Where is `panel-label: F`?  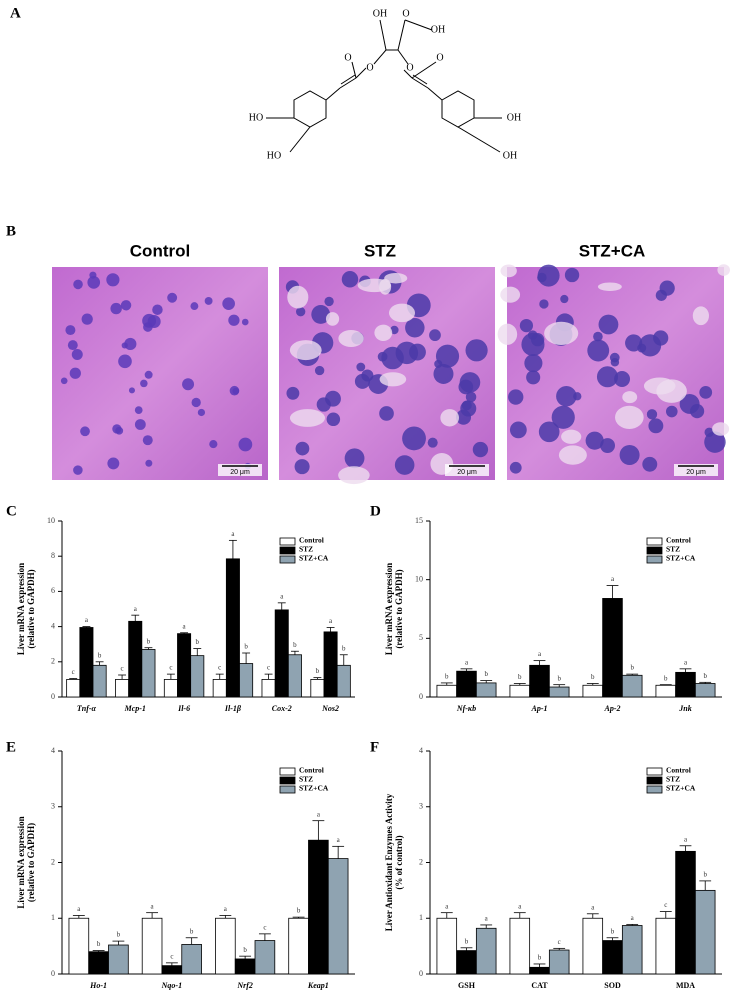 panel-label: F is located at coordinates (374, 747).